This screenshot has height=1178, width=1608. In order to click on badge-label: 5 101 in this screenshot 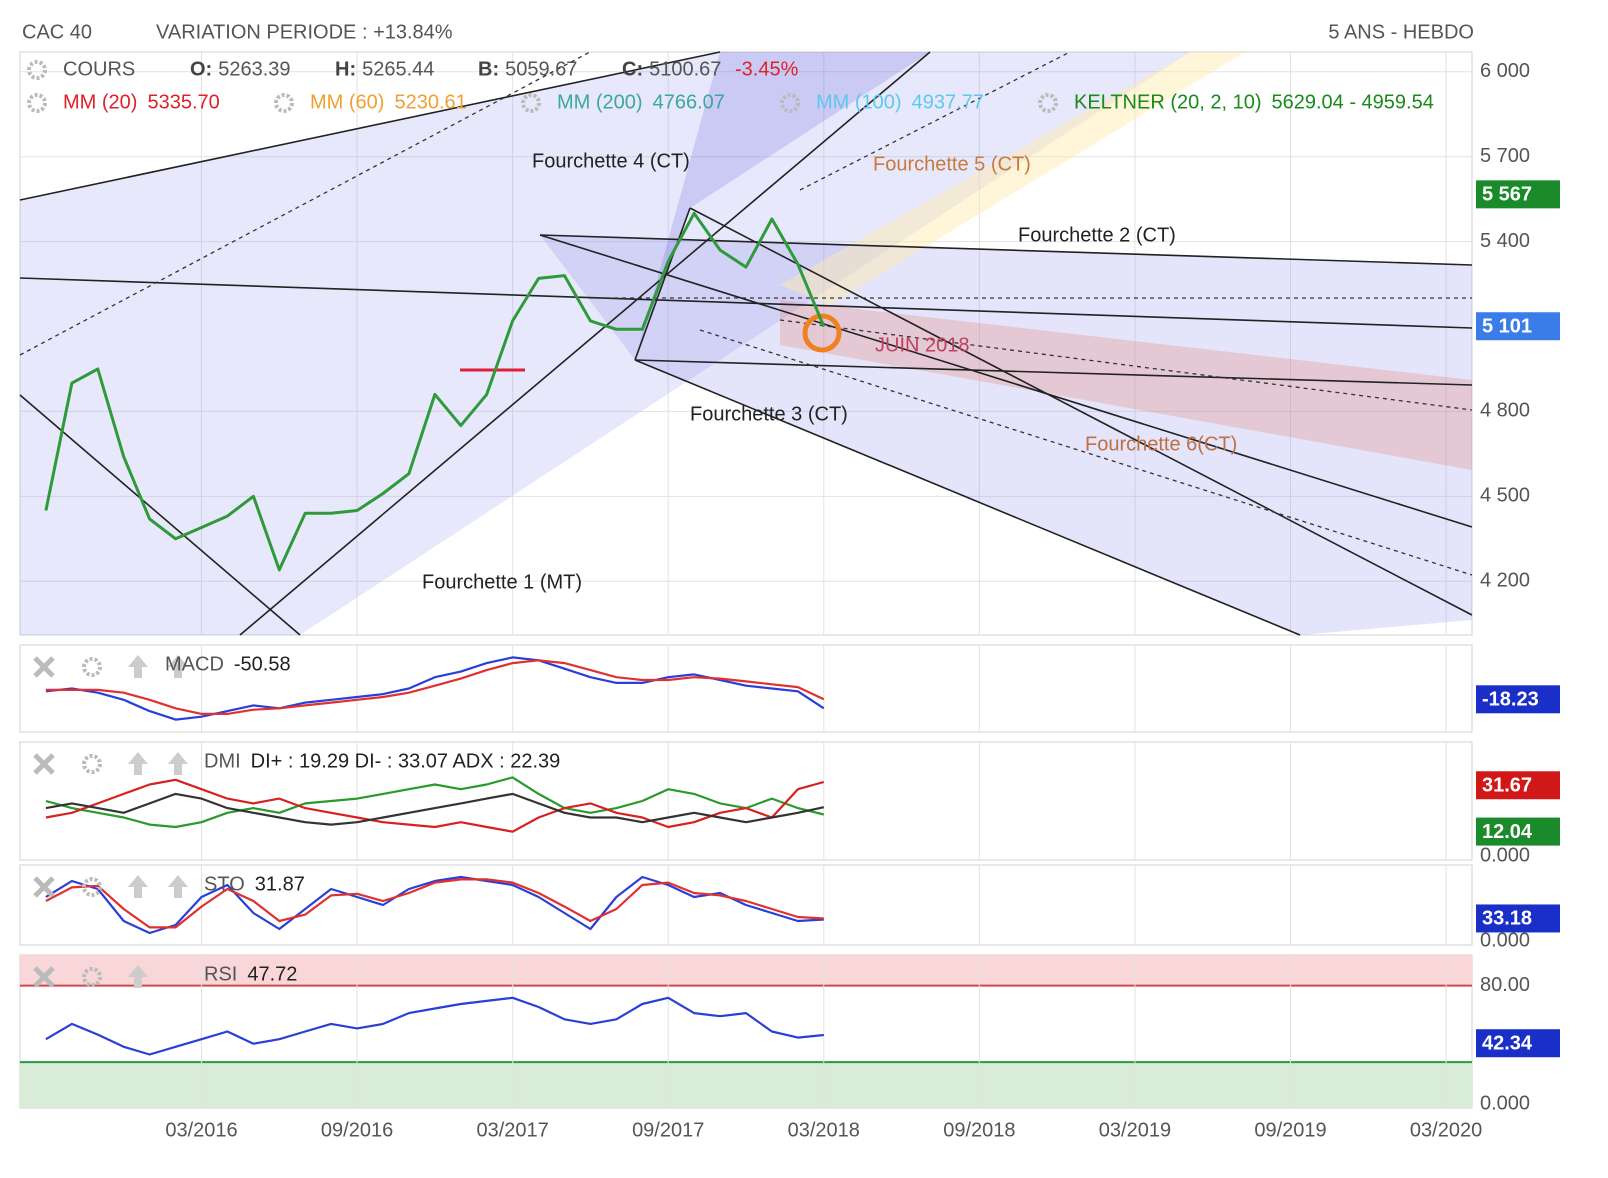, I will do `click(1507, 327)`.